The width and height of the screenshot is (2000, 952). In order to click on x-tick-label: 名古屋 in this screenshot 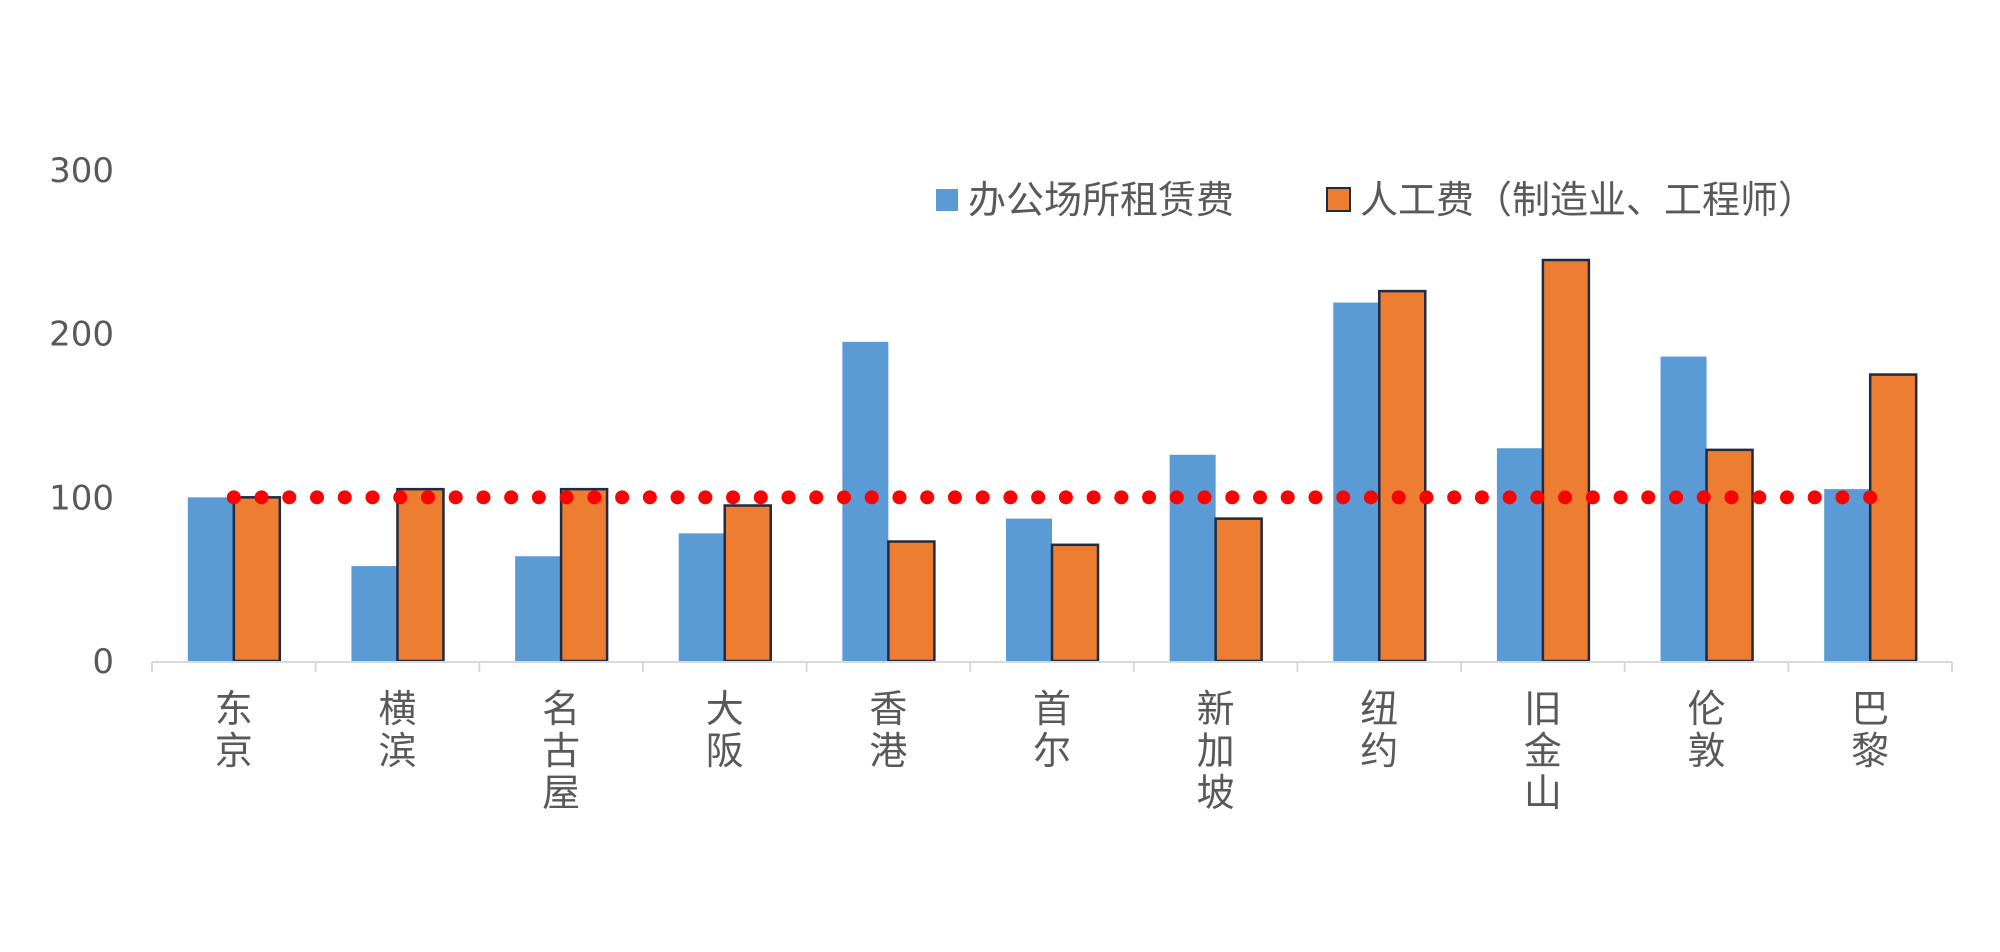, I will do `click(561, 751)`.